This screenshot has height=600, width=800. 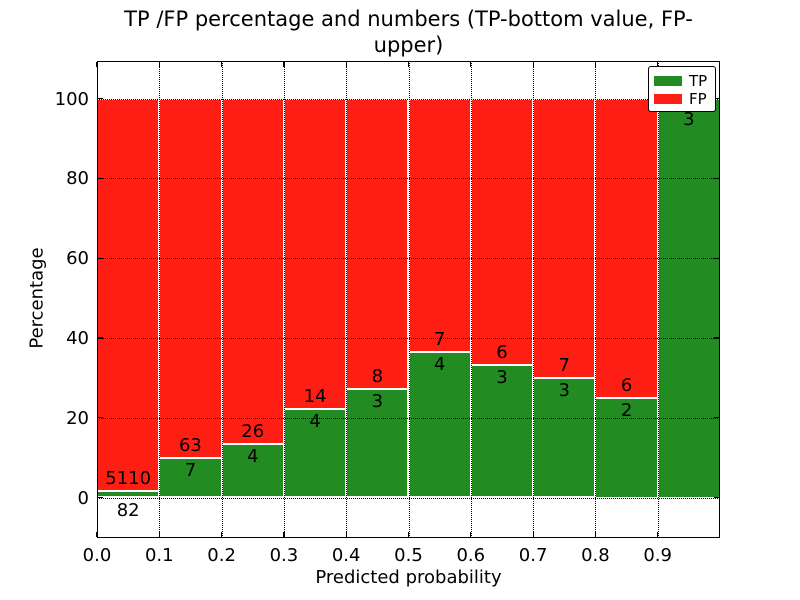 What do you see at coordinates (159, 555) in the screenshot?
I see `x-tick-label: 0.1` at bounding box center [159, 555].